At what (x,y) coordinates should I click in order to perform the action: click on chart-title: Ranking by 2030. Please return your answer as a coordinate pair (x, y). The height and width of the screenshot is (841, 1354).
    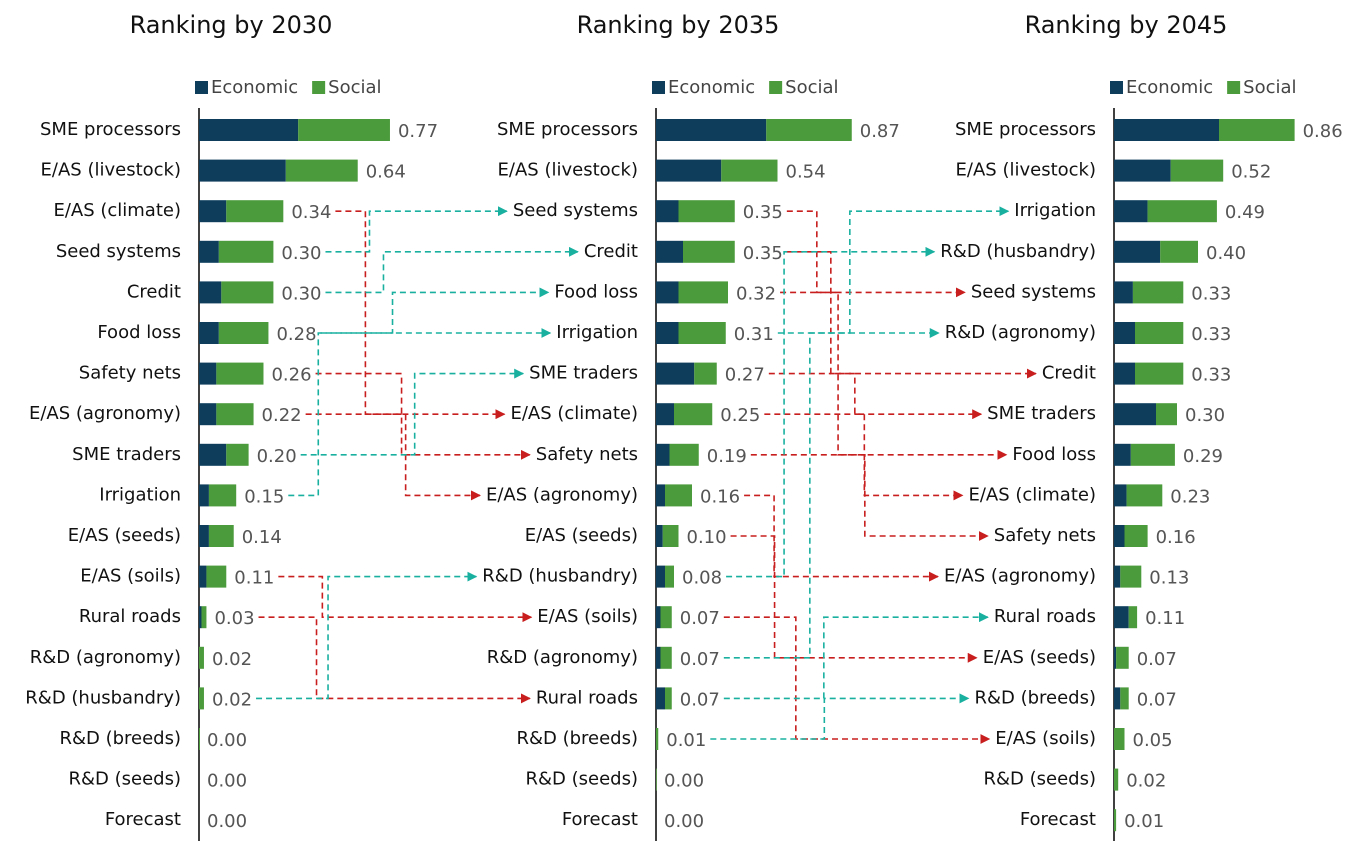
    Looking at the image, I should click on (231, 25).